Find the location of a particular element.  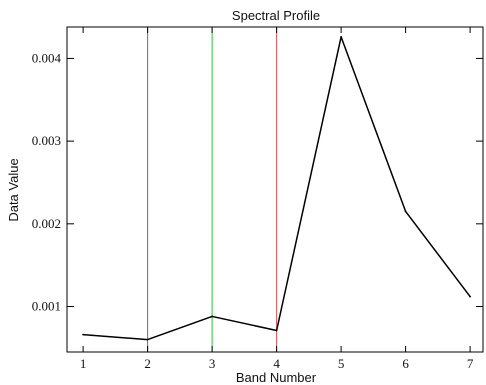

y-axis-label: Data Value is located at coordinates (13, 189).